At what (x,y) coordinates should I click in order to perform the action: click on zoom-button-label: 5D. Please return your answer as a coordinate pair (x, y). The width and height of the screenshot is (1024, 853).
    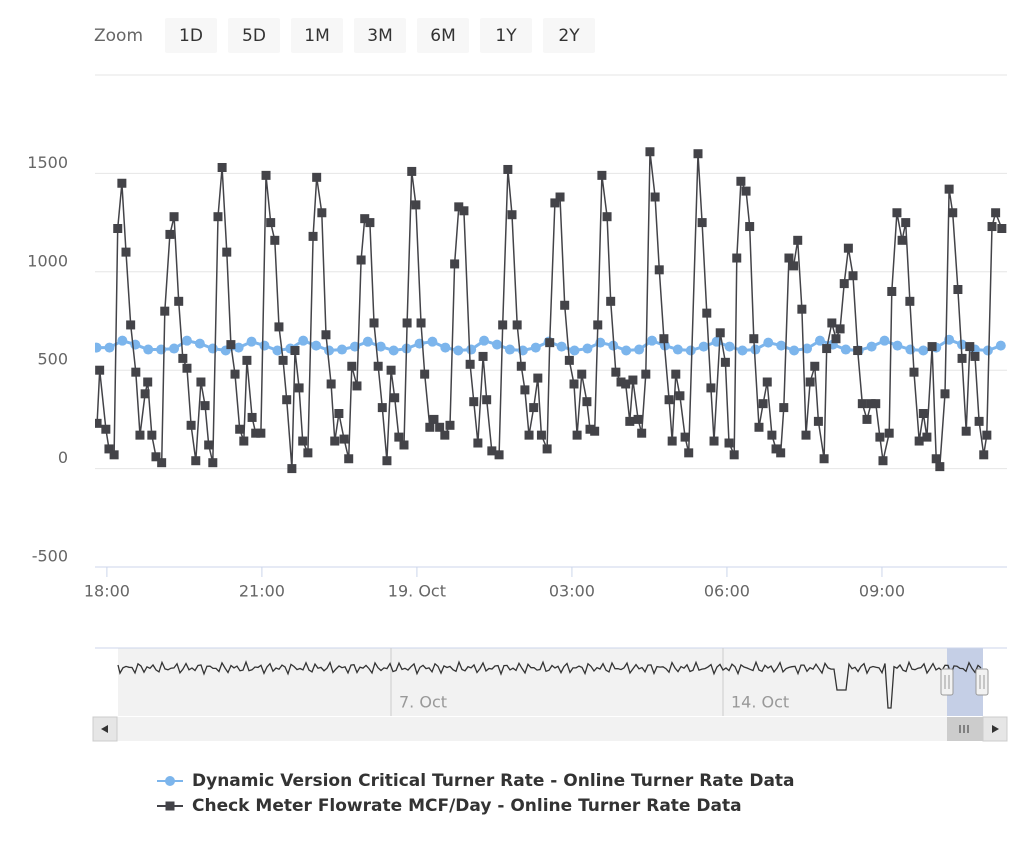
    Looking at the image, I should click on (254, 36).